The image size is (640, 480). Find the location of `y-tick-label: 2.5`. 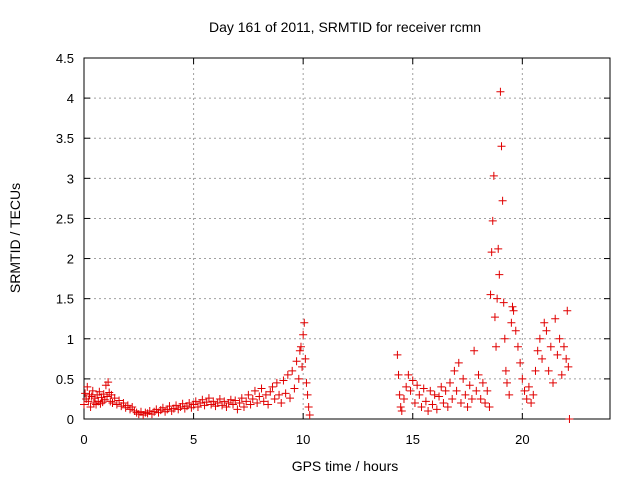

y-tick-label: 2.5 is located at coordinates (65, 218).